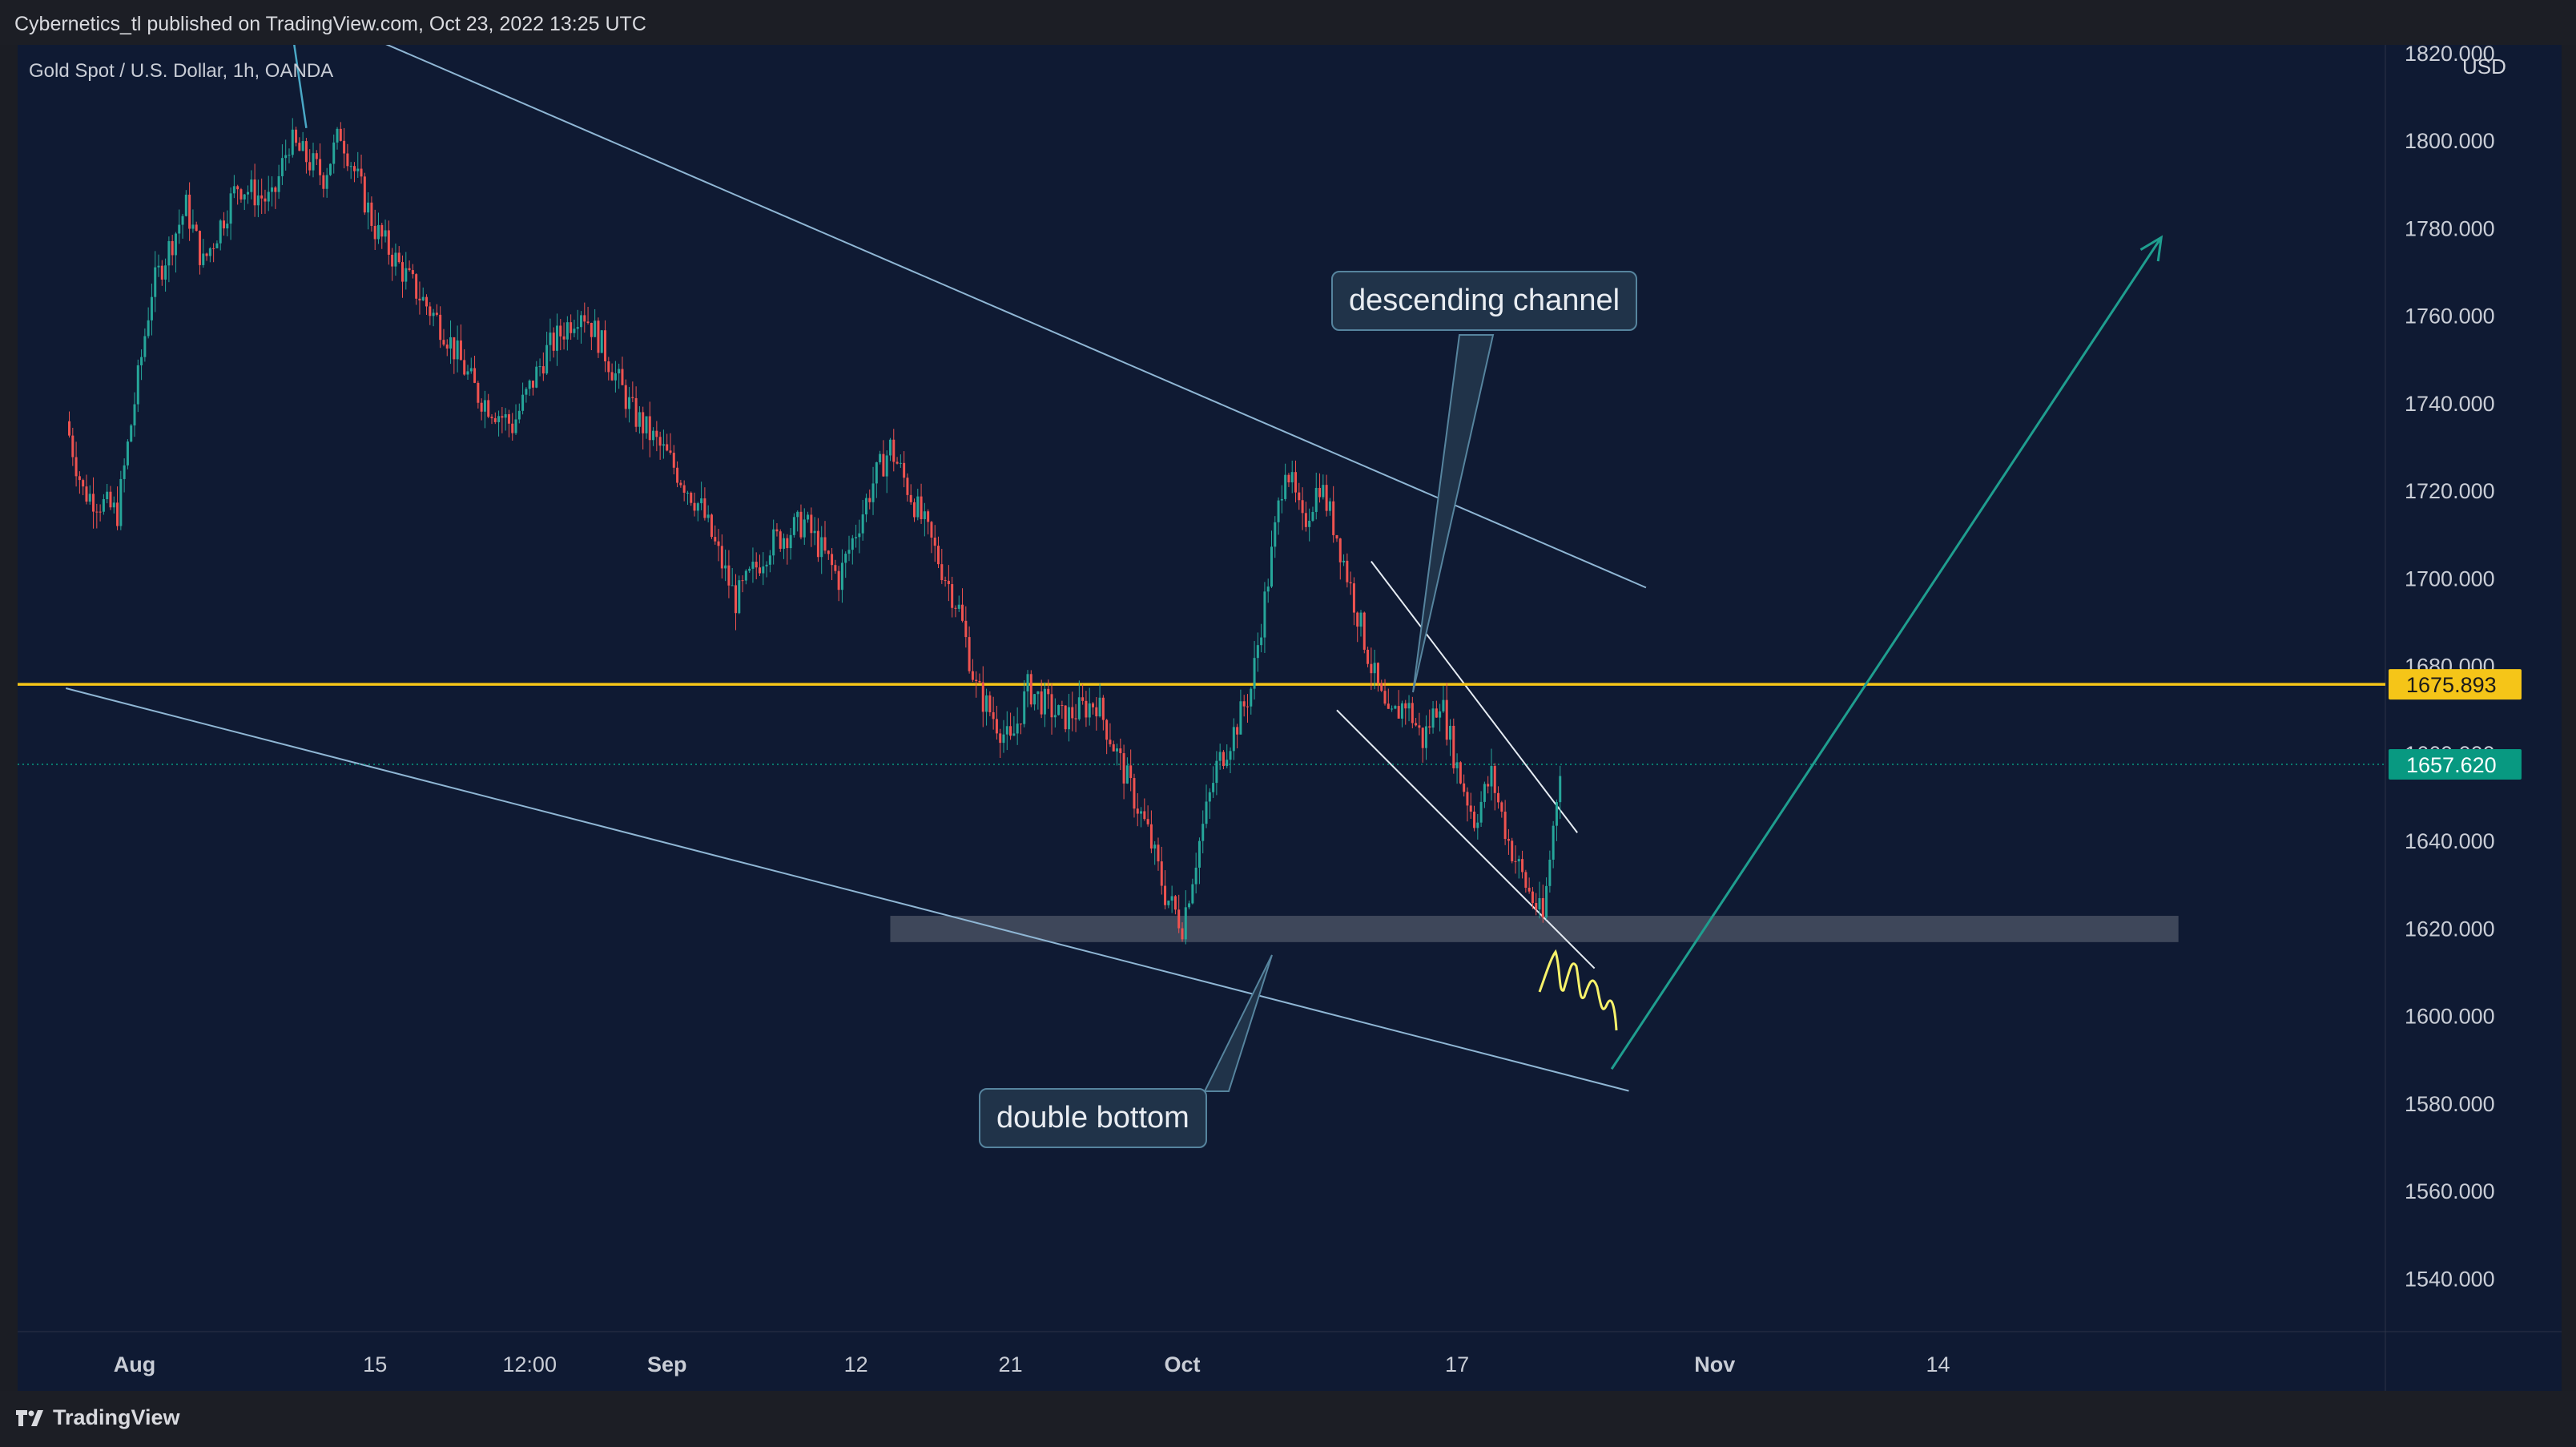 This screenshot has height=1447, width=2576. What do you see at coordinates (1484, 301) in the screenshot?
I see `descending-channel-label: descending channel` at bounding box center [1484, 301].